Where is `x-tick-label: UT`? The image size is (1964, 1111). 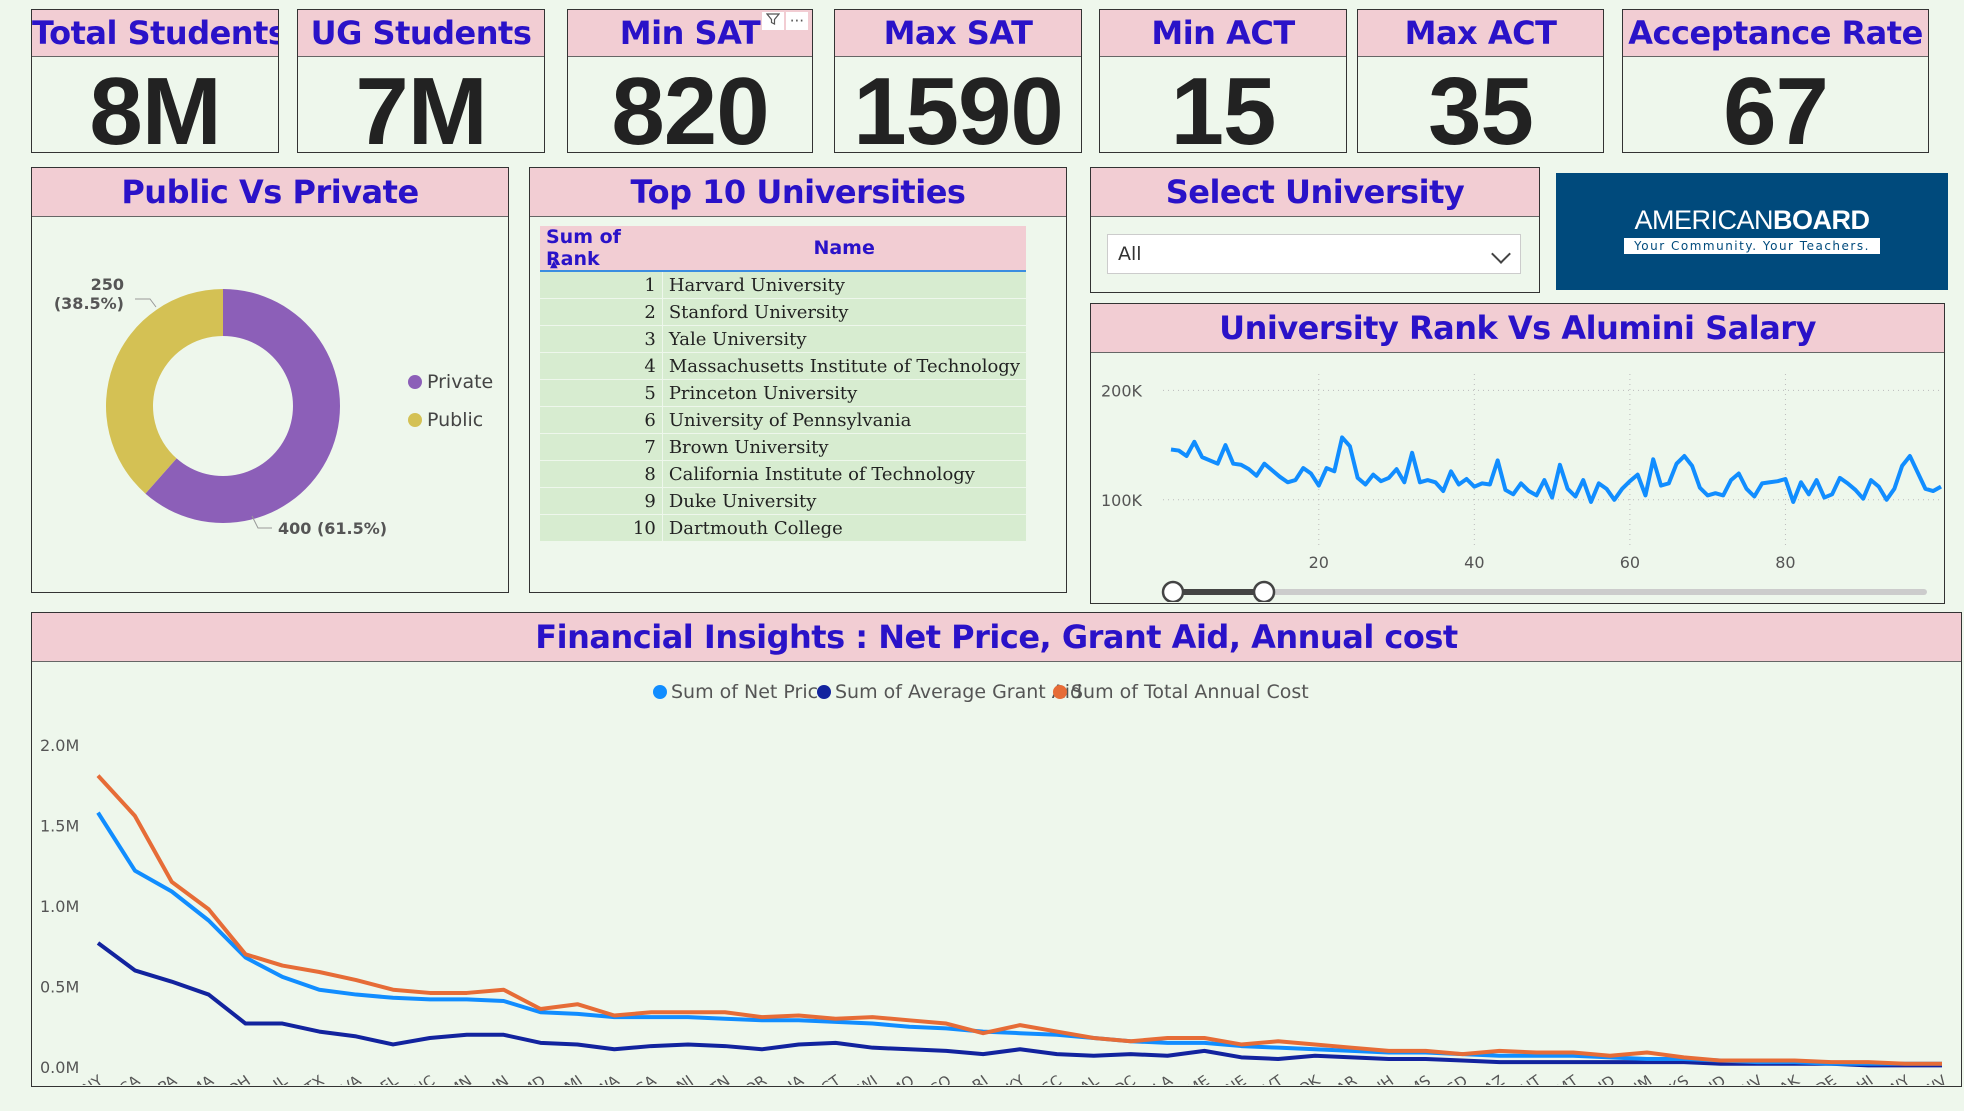 x-tick-label: UT is located at coordinates (1532, 1078).